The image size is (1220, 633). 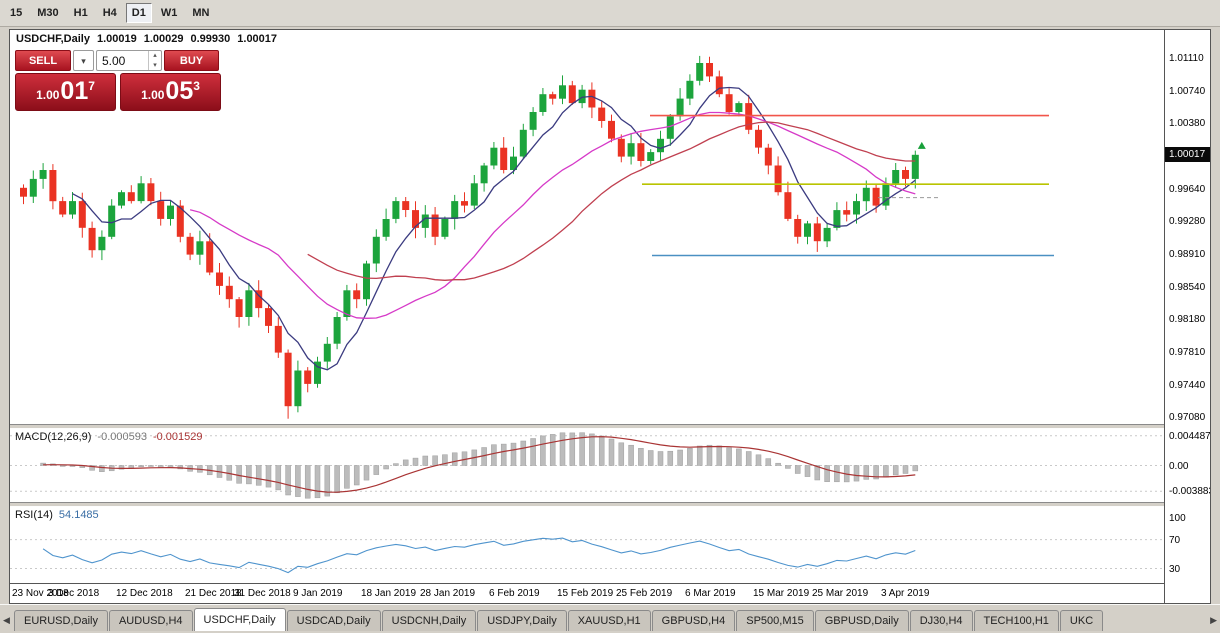 I want to click on timeframe-button-m30: M30, so click(x=47, y=13).